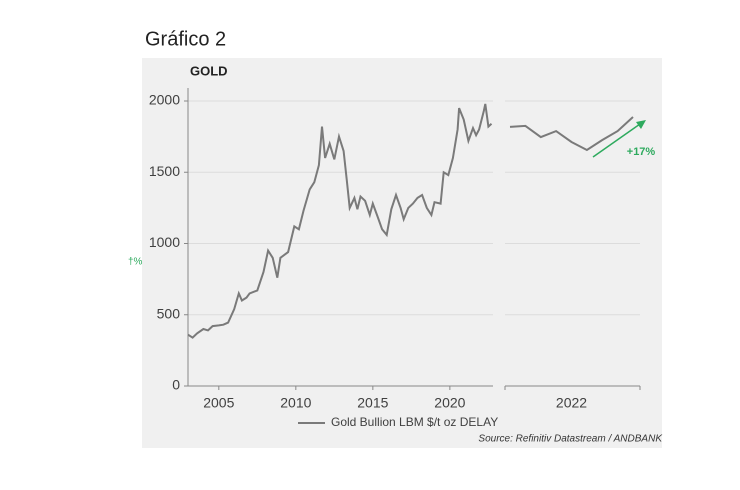 This screenshot has width=740, height=490. I want to click on x-tick-label: 2010, so click(295, 403).